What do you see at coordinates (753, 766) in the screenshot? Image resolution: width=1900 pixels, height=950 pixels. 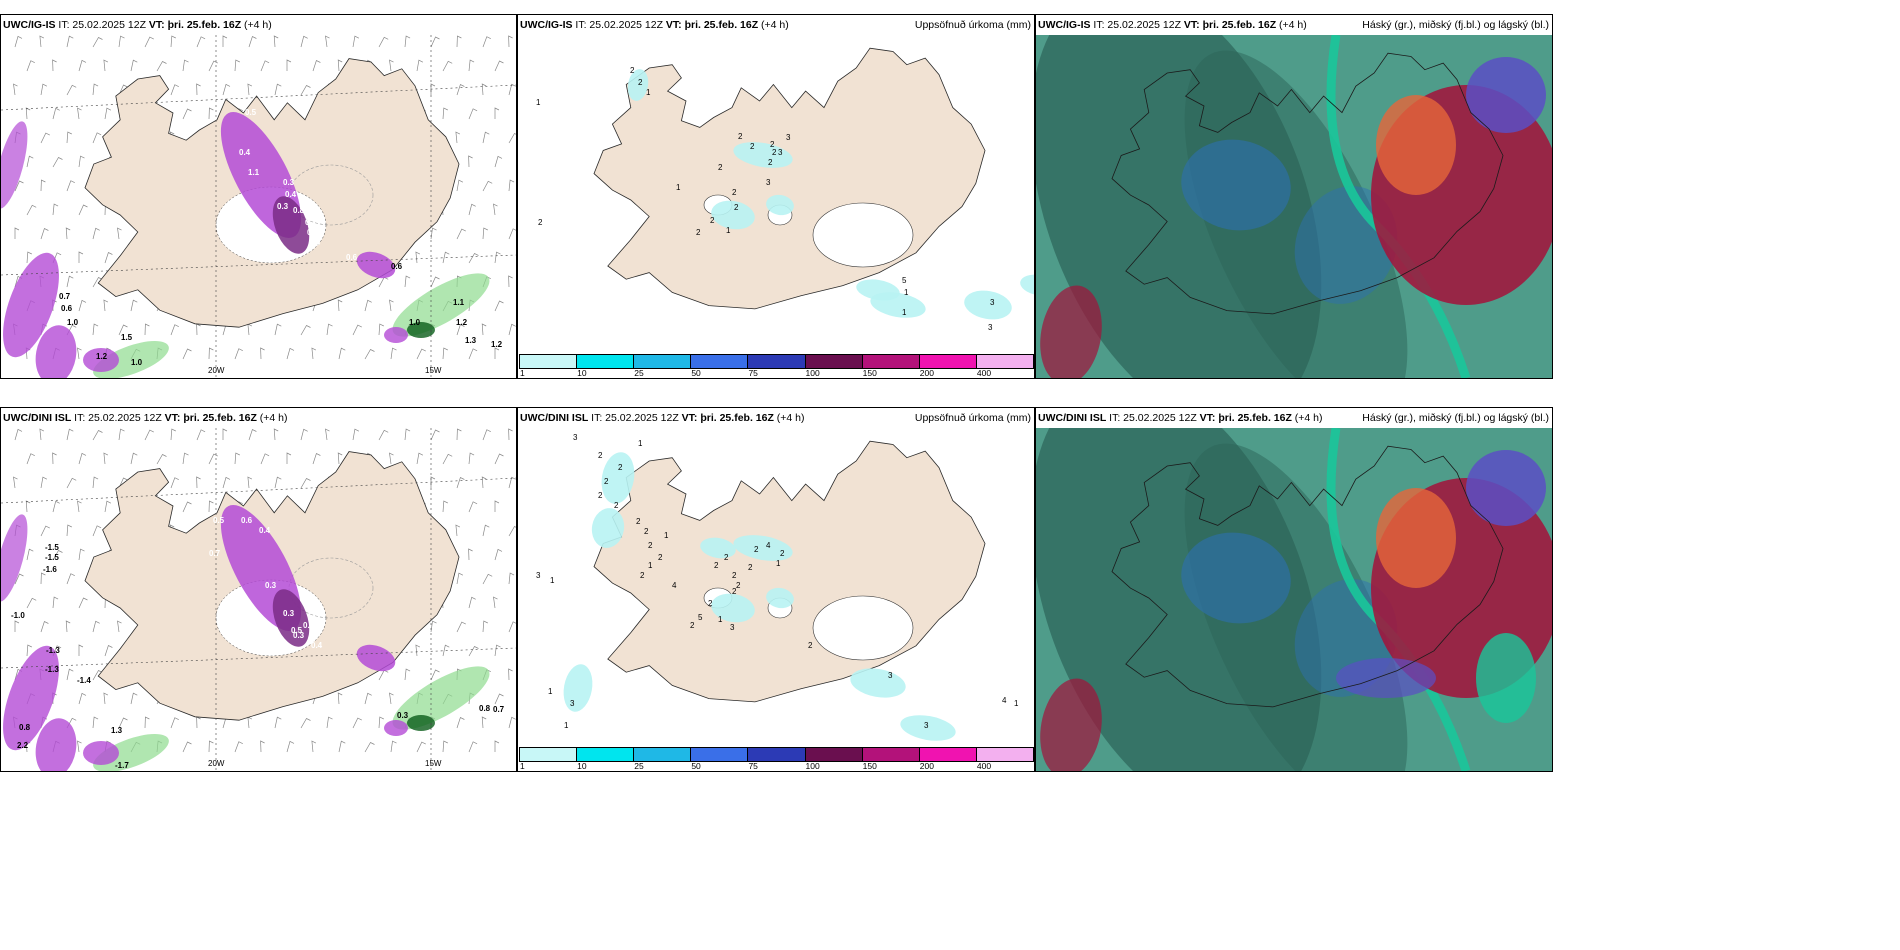 I see `colorbar-label: 75` at bounding box center [753, 766].